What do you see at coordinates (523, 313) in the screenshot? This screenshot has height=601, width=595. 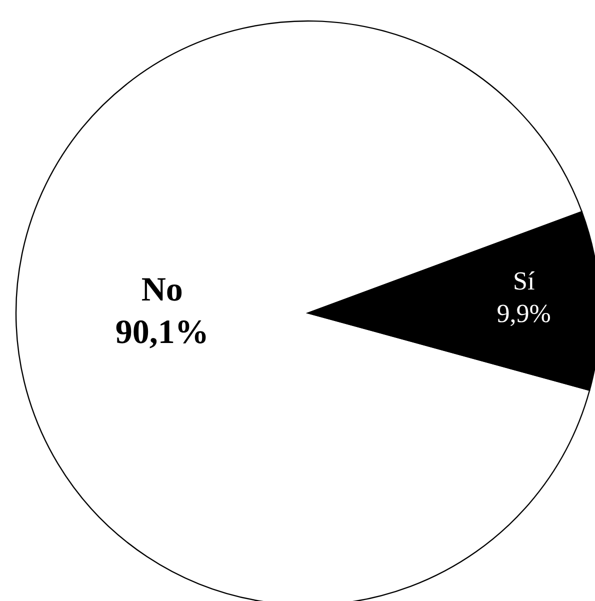 I see `data-label: 9,9%` at bounding box center [523, 313].